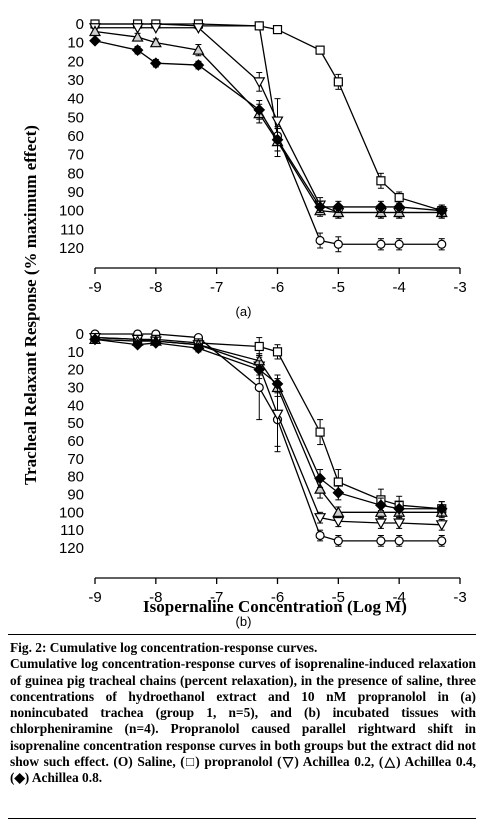 This screenshot has height=824, width=484. What do you see at coordinates (75, 192) in the screenshot?
I see `y-tick-label: 90` at bounding box center [75, 192].